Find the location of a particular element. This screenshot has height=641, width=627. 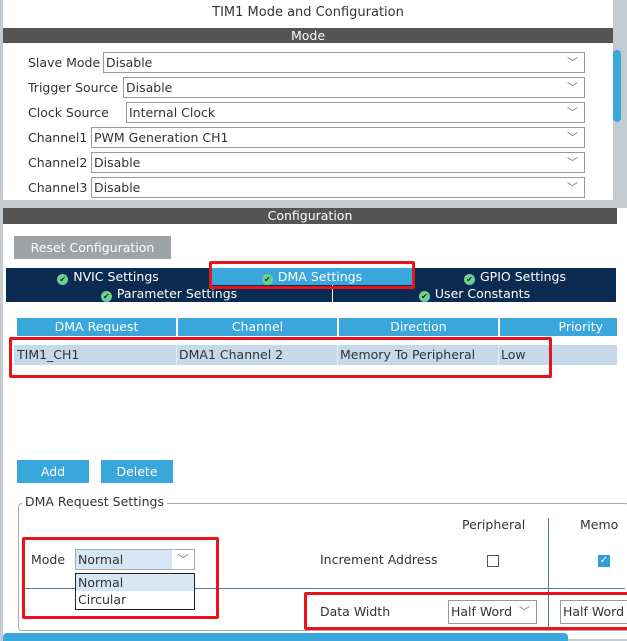

data-width-label: Data Width is located at coordinates (355, 611).